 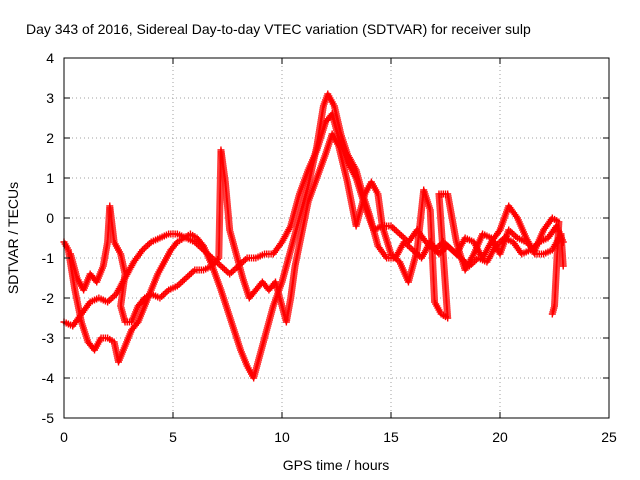 I want to click on x-tick-label: 15, so click(x=391, y=437).